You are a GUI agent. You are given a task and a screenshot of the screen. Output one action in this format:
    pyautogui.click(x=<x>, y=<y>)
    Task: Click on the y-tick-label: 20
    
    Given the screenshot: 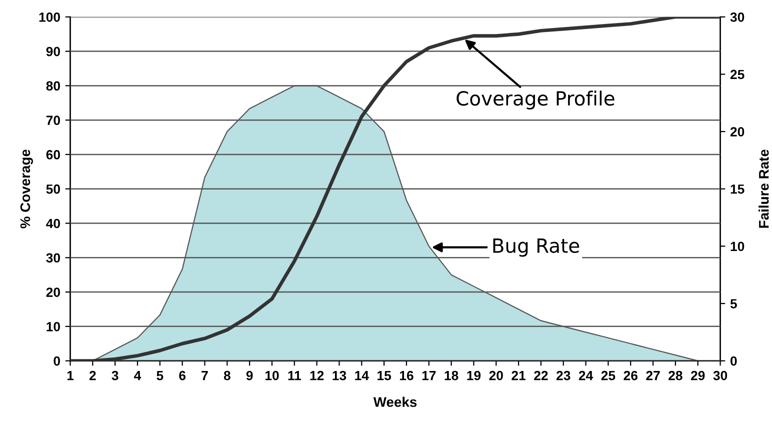 What is the action you would take?
    pyautogui.click(x=53, y=292)
    